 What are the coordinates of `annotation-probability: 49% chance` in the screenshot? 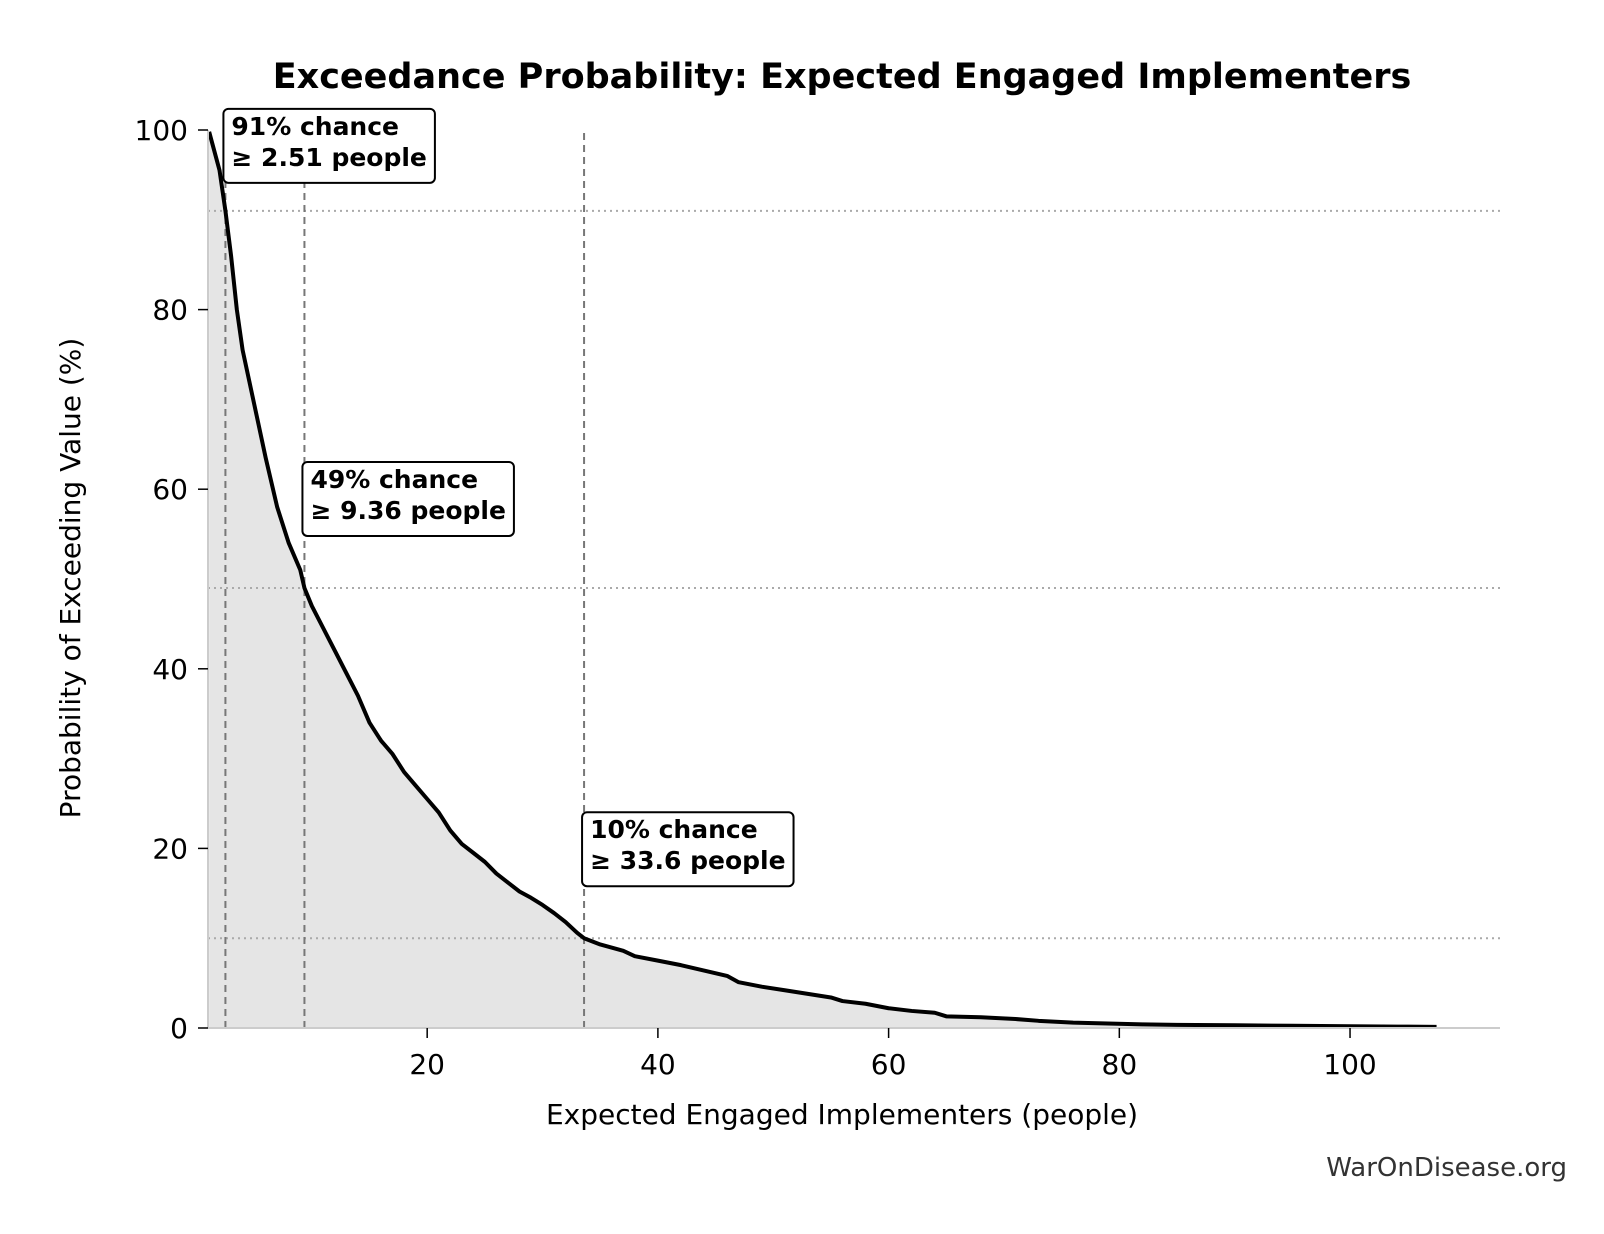 It's located at (394, 479).